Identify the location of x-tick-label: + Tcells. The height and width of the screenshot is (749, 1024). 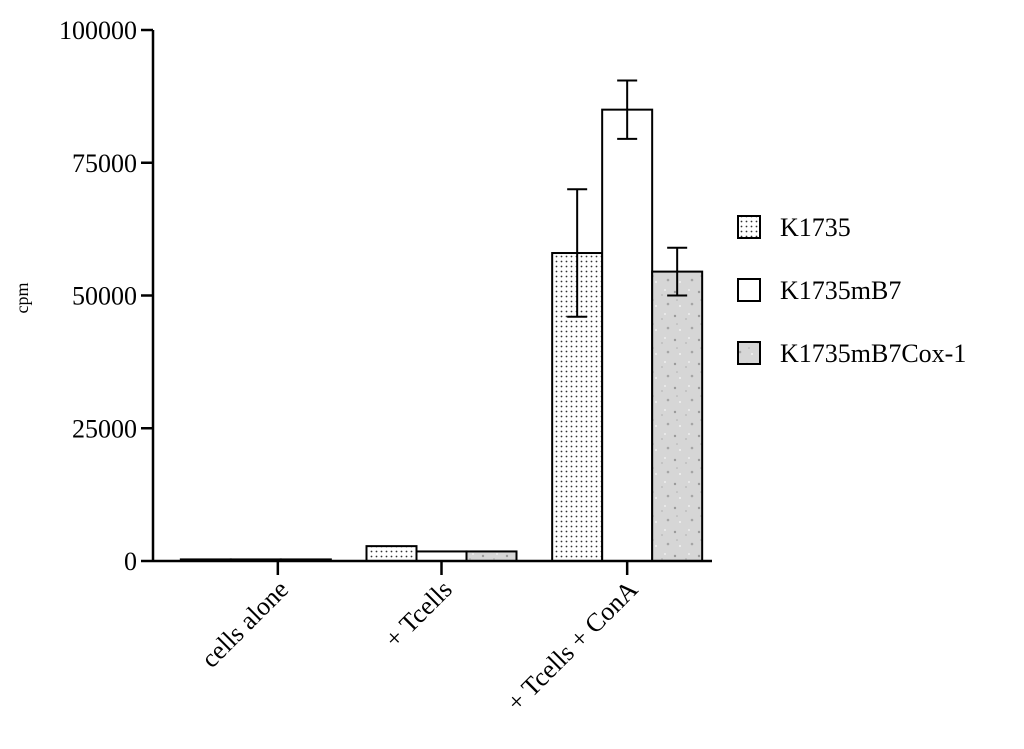
(418, 614).